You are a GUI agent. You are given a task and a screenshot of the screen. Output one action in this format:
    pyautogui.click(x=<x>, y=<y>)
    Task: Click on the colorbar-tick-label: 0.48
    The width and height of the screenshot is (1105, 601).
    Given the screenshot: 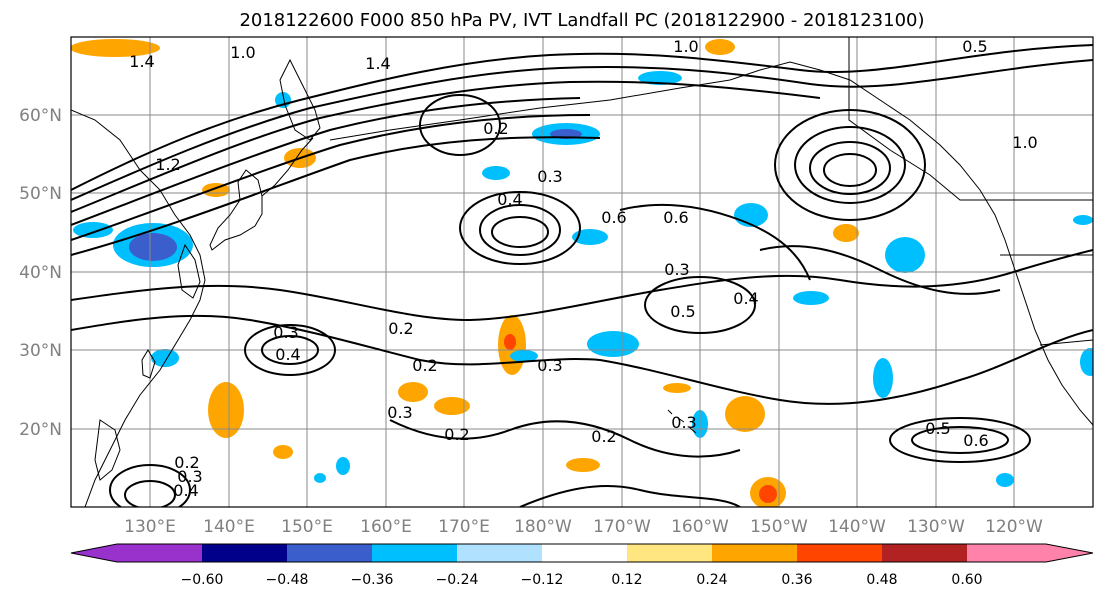 What is the action you would take?
    pyautogui.click(x=881, y=580)
    